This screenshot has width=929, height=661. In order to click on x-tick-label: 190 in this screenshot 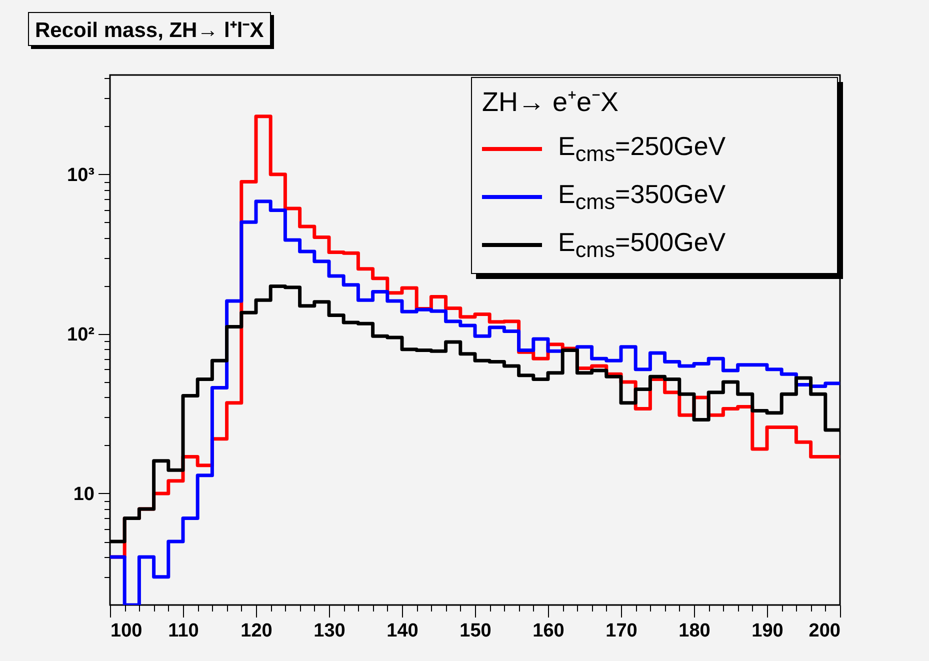, I will do `click(768, 631)`.